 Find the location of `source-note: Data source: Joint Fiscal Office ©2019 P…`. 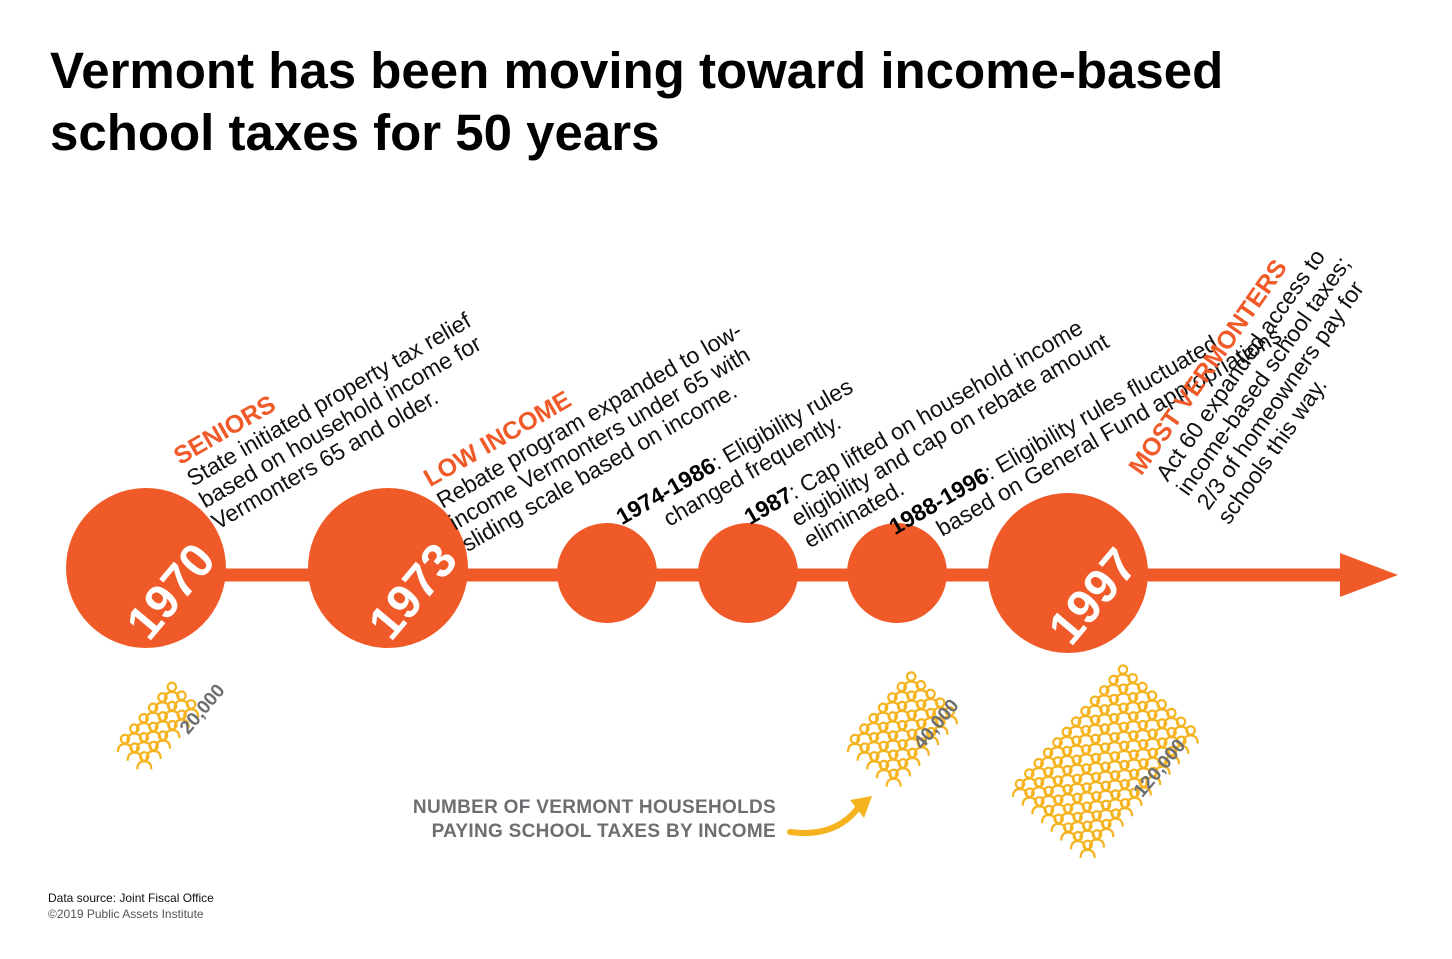

source-note: Data source: Joint Fiscal Office ©2019 P… is located at coordinates (131, 906).